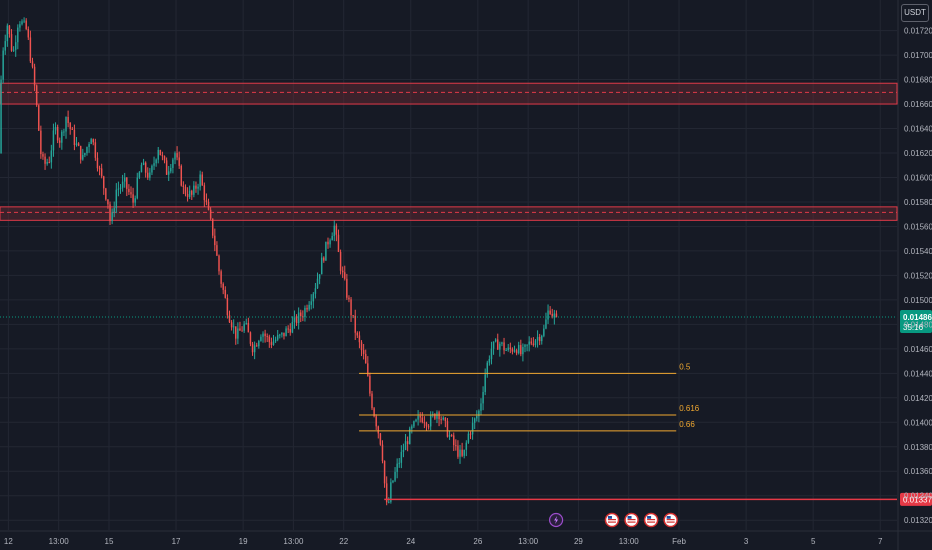 Image resolution: width=932 pixels, height=550 pixels. I want to click on price-tick-label: 0.01500, so click(918, 300).